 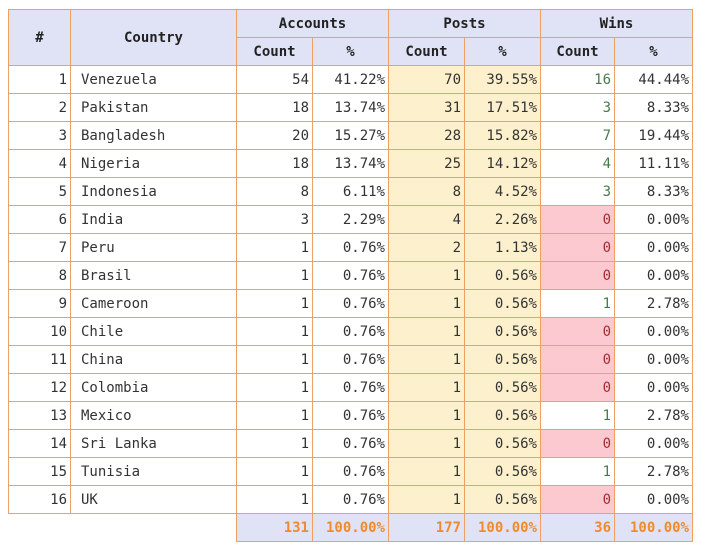 I want to click on table-row: 10 Chile 1 0.76% 1 0.56% 0 0.00%, so click(x=350, y=331).